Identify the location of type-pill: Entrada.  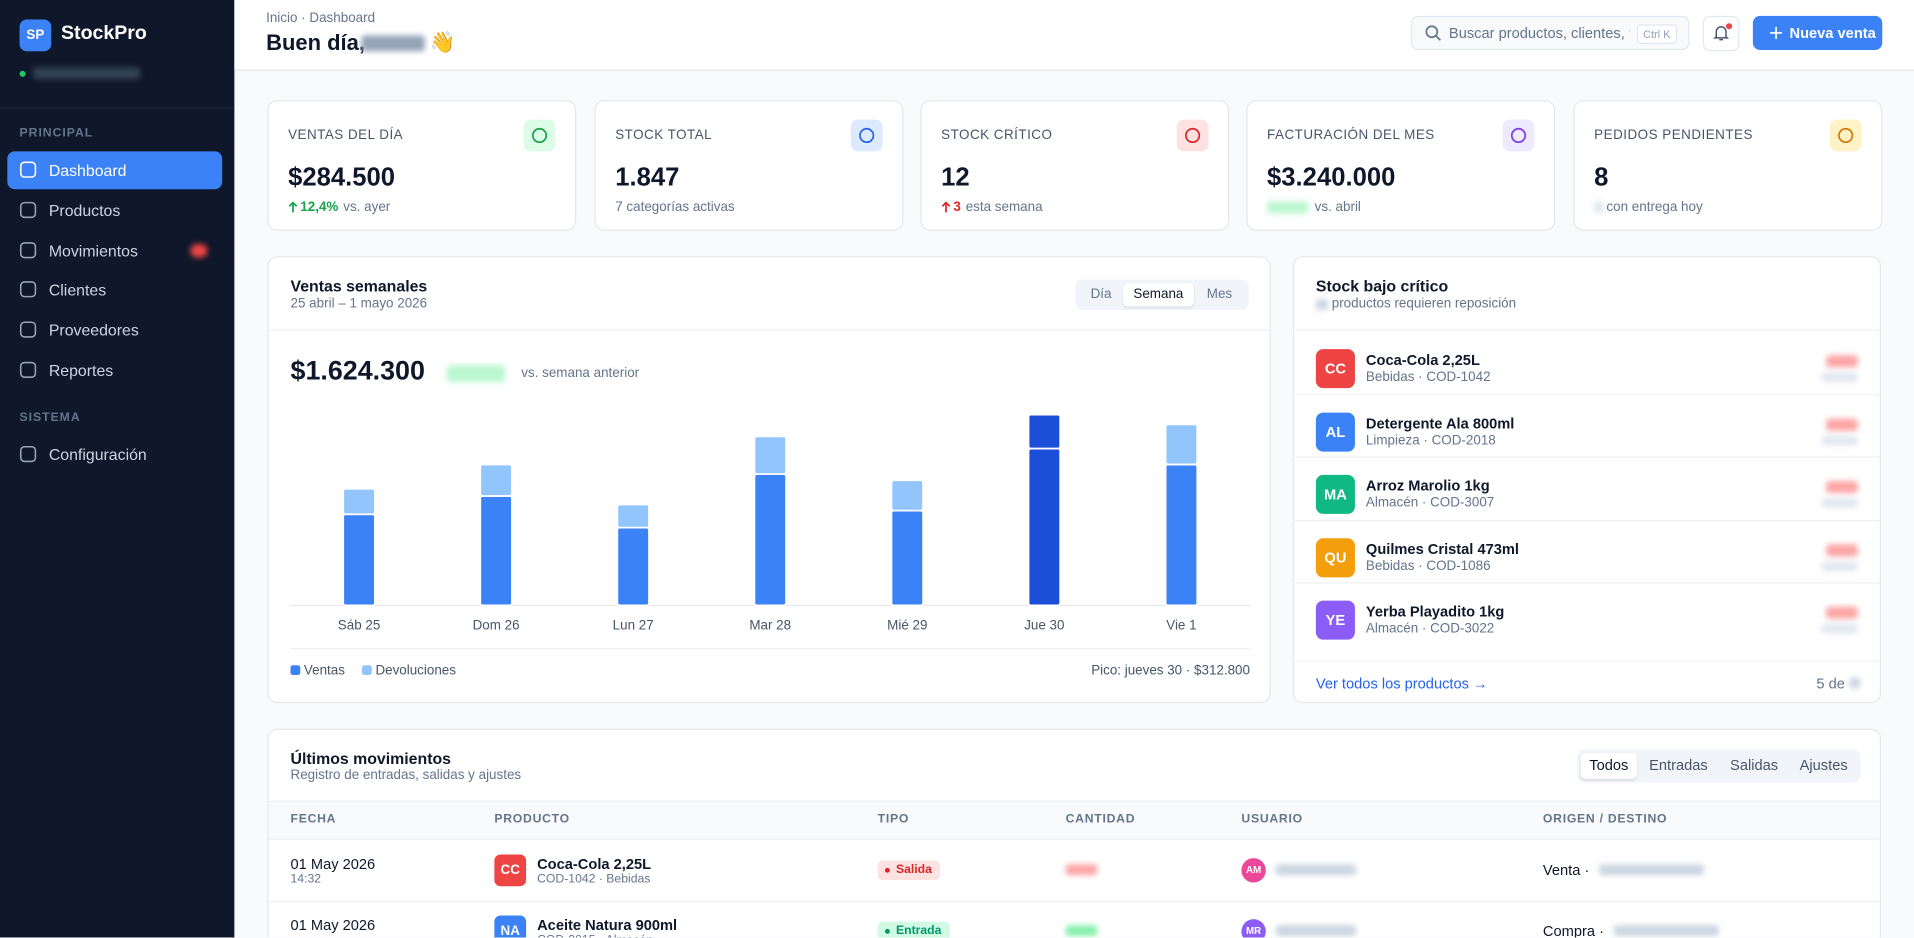
(913, 929).